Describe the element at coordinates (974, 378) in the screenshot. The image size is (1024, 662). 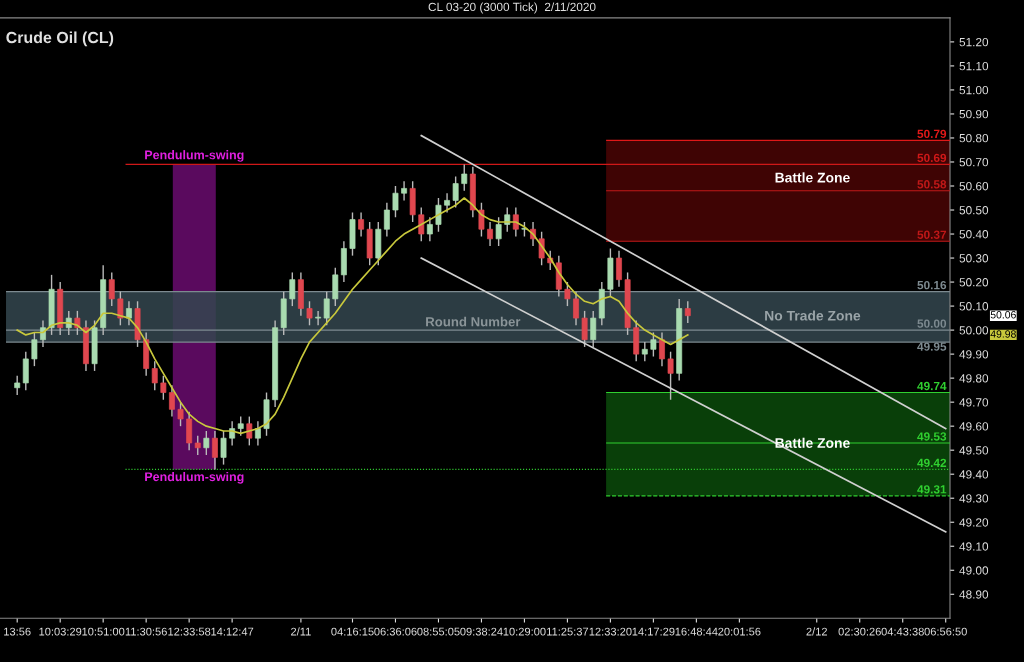
I see `y-tick-label: 49.80` at that location.